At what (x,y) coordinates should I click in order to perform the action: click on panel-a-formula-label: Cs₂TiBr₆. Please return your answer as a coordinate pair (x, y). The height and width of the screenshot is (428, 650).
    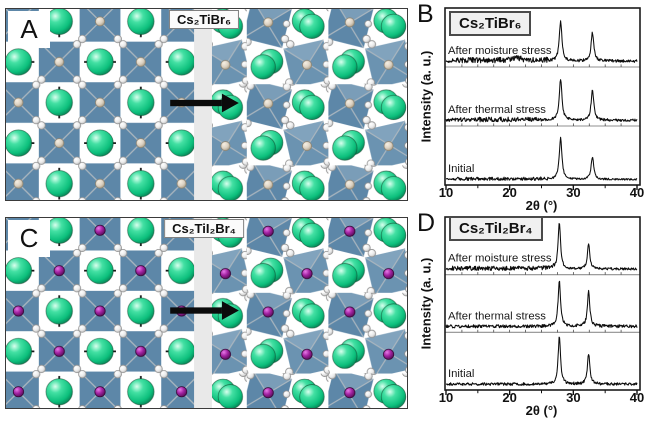
    Looking at the image, I should click on (204, 19).